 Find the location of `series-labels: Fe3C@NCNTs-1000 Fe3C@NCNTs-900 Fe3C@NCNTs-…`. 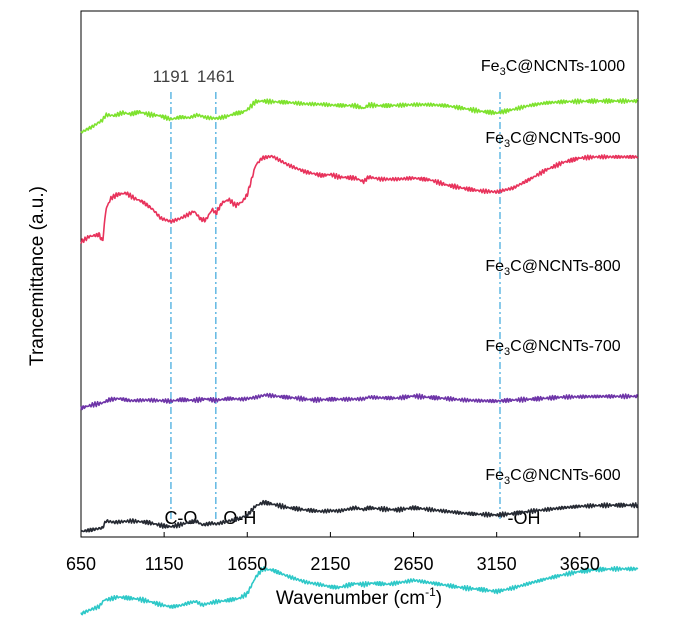

series-labels: Fe3C@NCNTs-1000 Fe3C@NCNTs-900 Fe3C@NCNTs-… is located at coordinates (553, 272).